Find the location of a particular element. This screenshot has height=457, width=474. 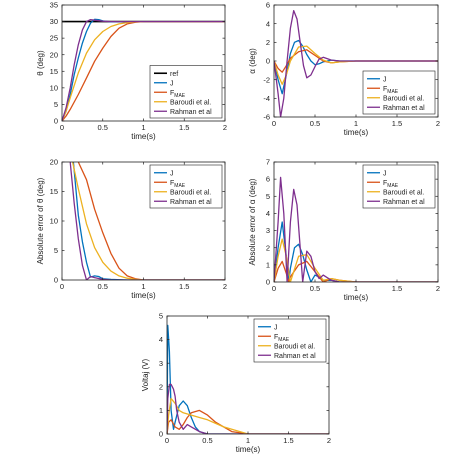

y-tick-label: 35 is located at coordinates (54, 5).